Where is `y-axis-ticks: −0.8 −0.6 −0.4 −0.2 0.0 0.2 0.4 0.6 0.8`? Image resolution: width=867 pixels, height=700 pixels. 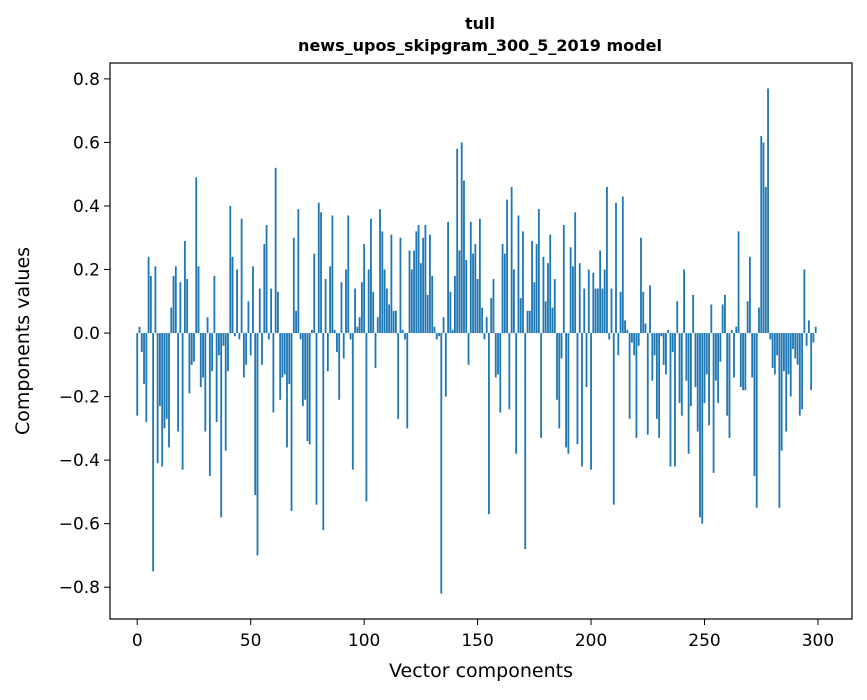
y-axis-ticks: −0.8 −0.6 −0.4 −0.2 0.0 0.2 0.4 0.6 0.8 is located at coordinates (84, 334).